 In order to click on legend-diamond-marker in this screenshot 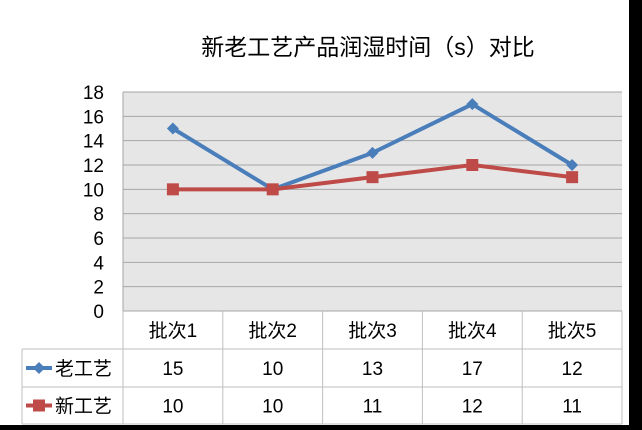, I will do `click(39, 368)`.